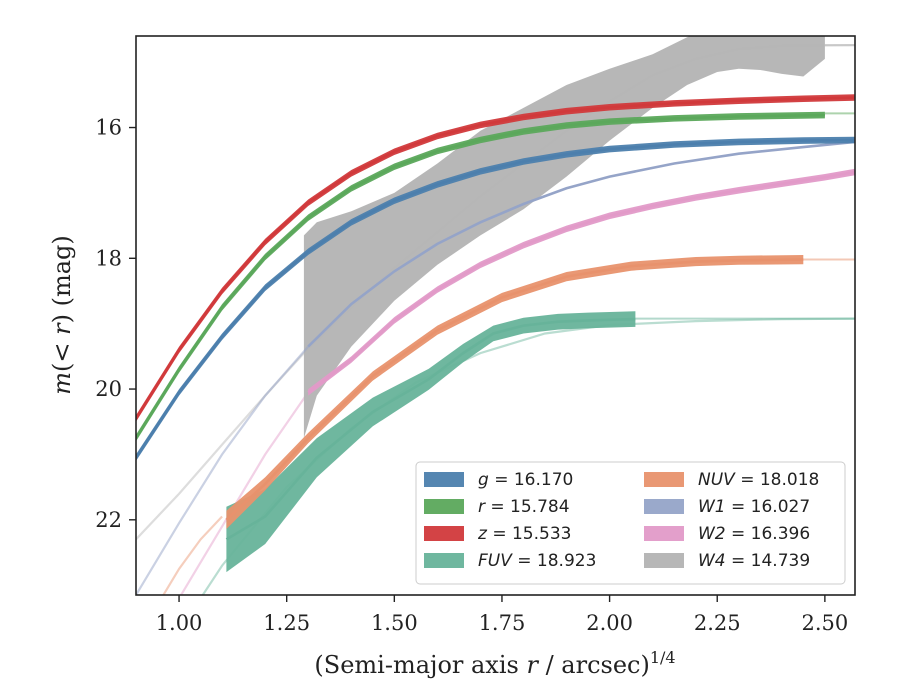  I want to click on legend-swatch-nuv, so click(664, 479).